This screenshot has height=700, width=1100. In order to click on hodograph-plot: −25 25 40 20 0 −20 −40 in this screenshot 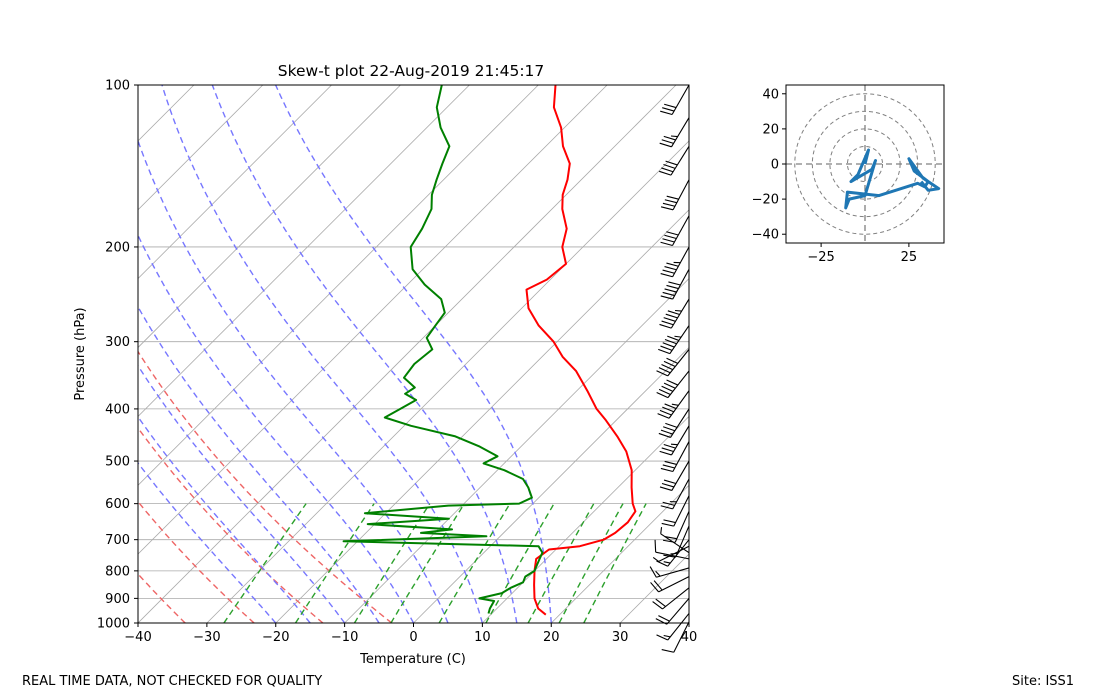, I will do `click(848, 174)`.